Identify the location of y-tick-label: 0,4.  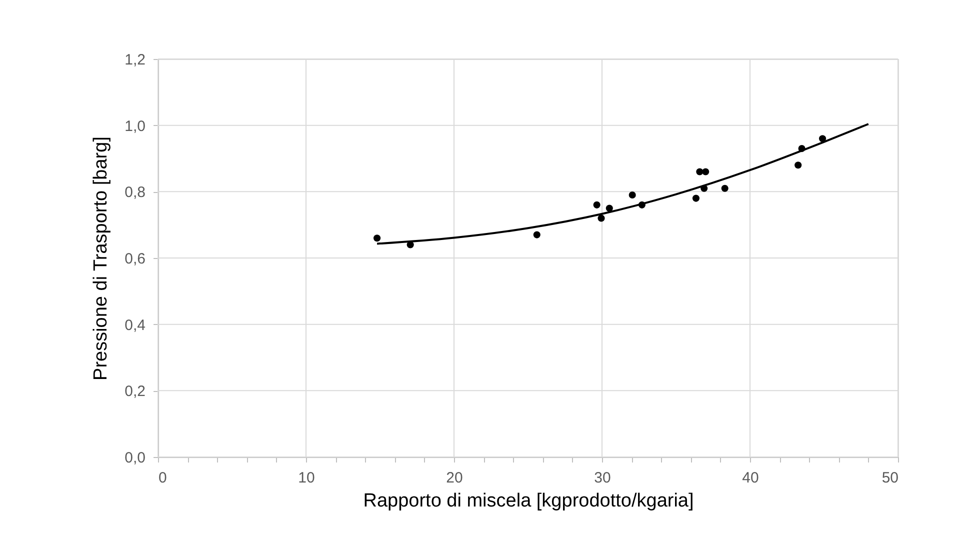
(135, 325).